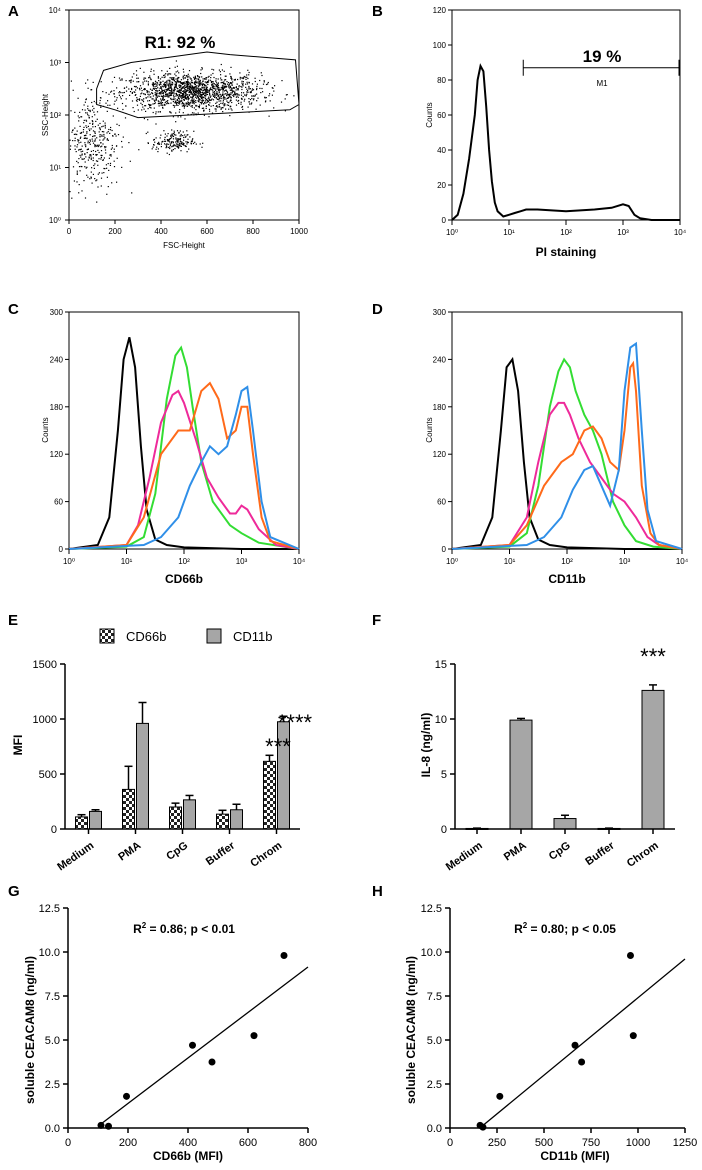 This screenshot has height=1170, width=702. Describe the element at coordinates (575, 1045) in the screenshot. I see `panel-h-data-point` at that location.